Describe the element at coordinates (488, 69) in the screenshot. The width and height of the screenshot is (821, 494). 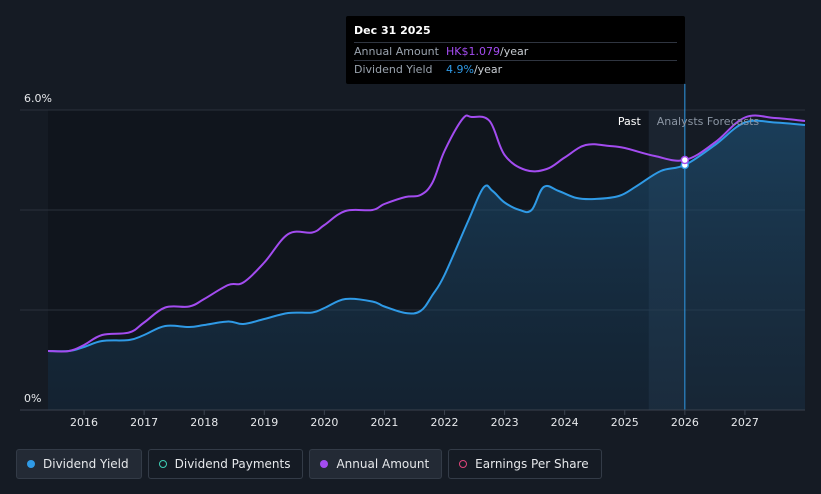
I see `tooltip-dividend-yield-unit: /year` at that location.